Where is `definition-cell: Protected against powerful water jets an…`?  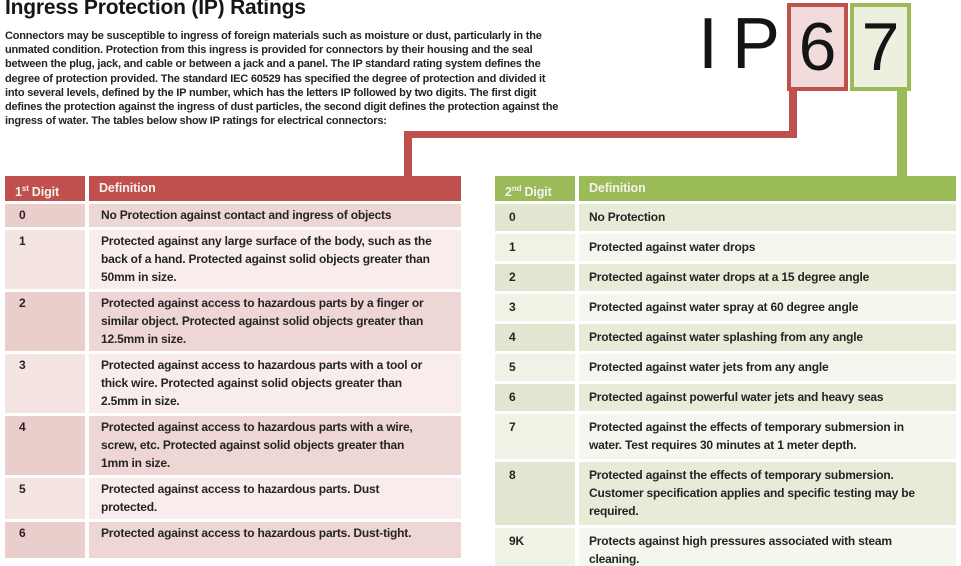 definition-cell: Protected against powerful water jets an… is located at coordinates (767, 397).